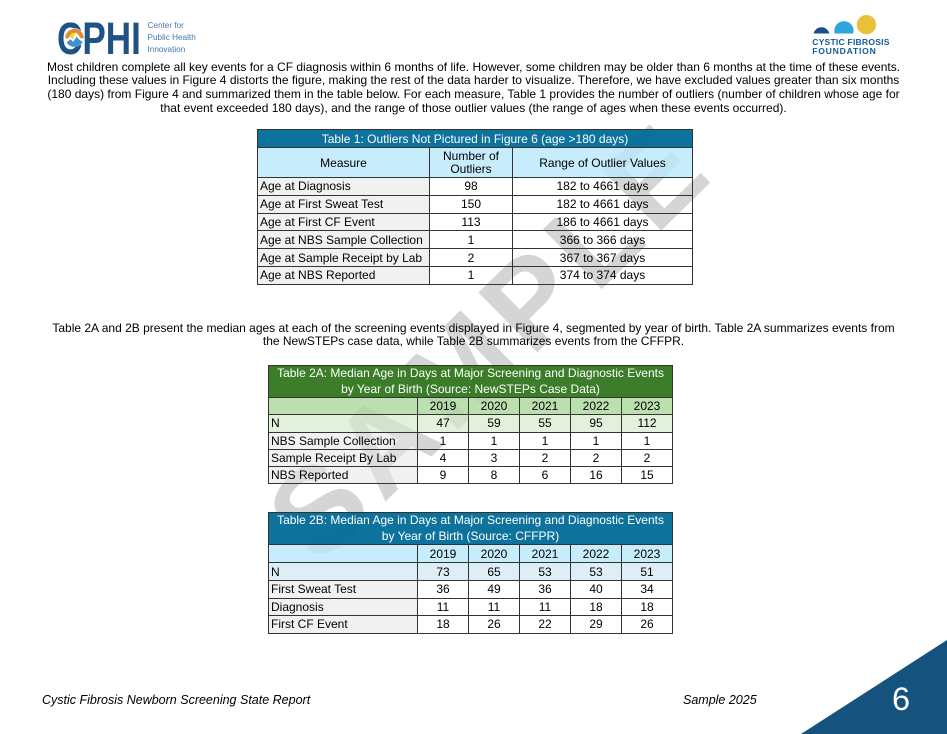 The height and width of the screenshot is (734, 947). Describe the element at coordinates (844, 51) in the screenshot. I see `svg-text: FOUNDATION` at that location.